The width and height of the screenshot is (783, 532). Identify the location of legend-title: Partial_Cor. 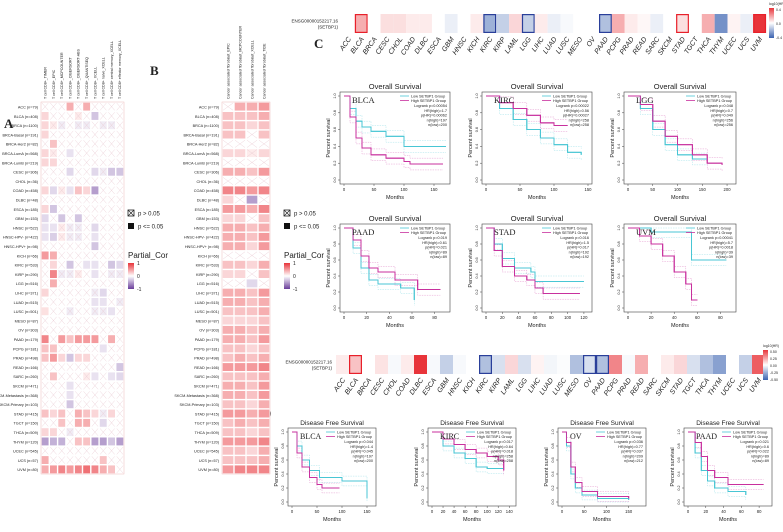
(304, 255).